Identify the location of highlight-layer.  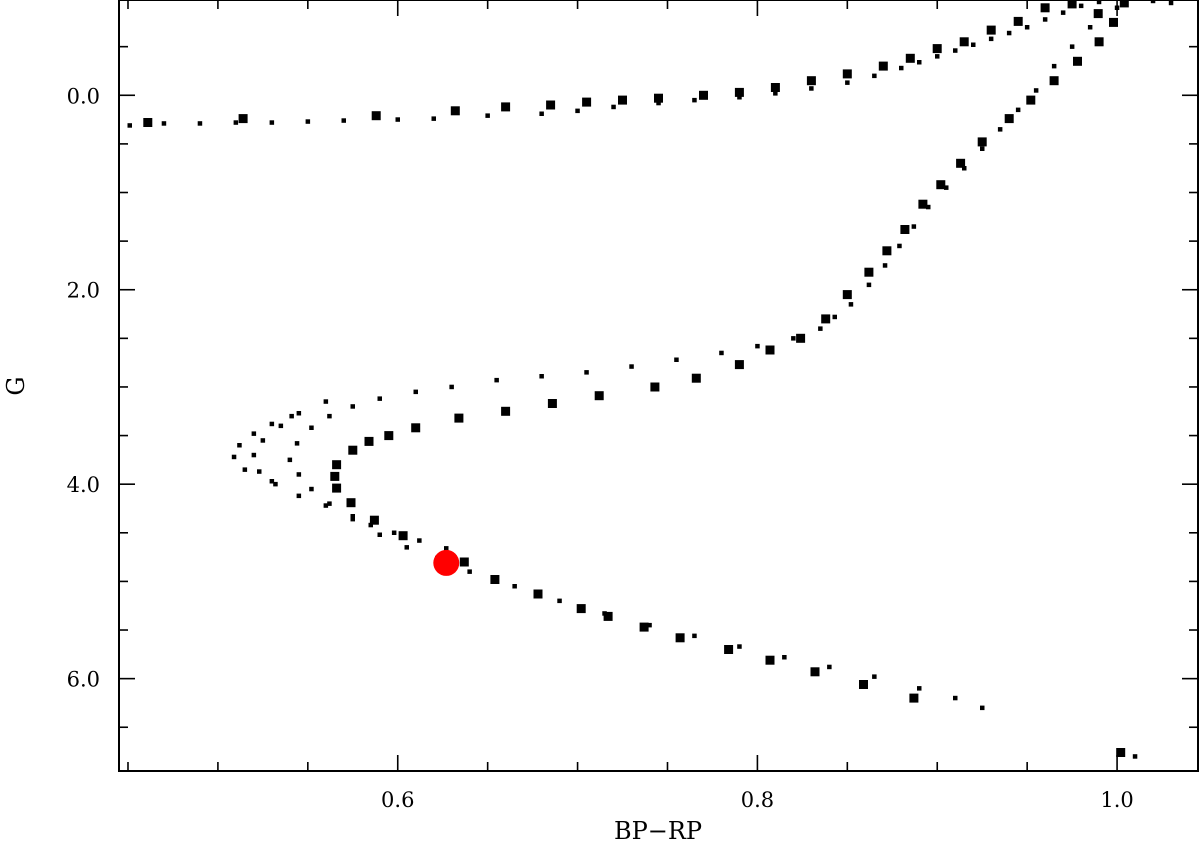
(446, 562).